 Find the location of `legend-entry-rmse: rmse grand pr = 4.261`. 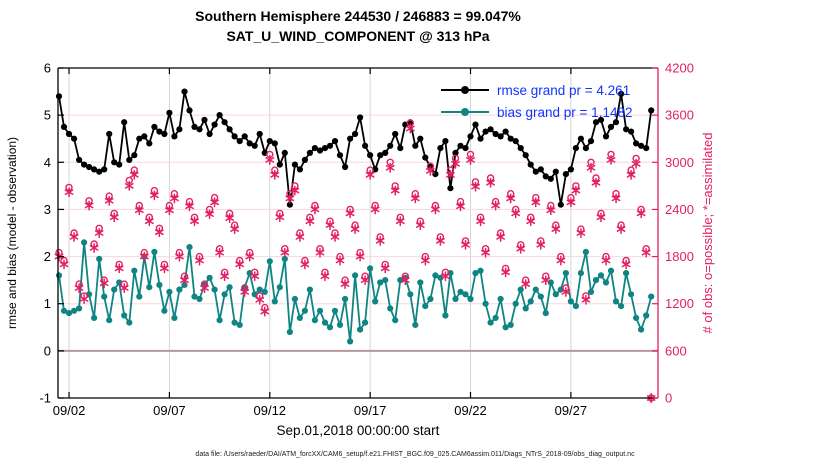

legend-entry-rmse: rmse grand pr = 4.261 is located at coordinates (536, 90).